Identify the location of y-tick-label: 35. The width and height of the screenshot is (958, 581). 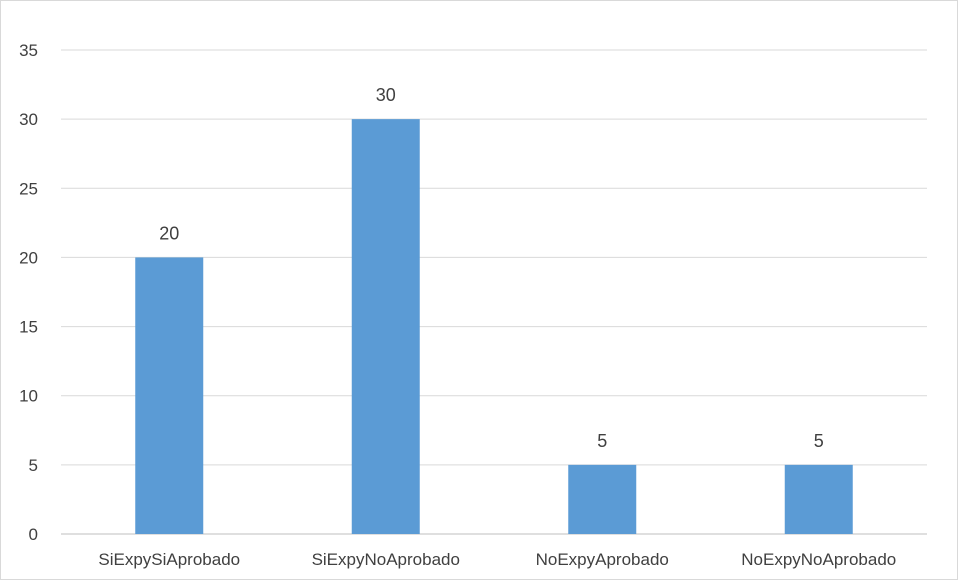
(28, 50).